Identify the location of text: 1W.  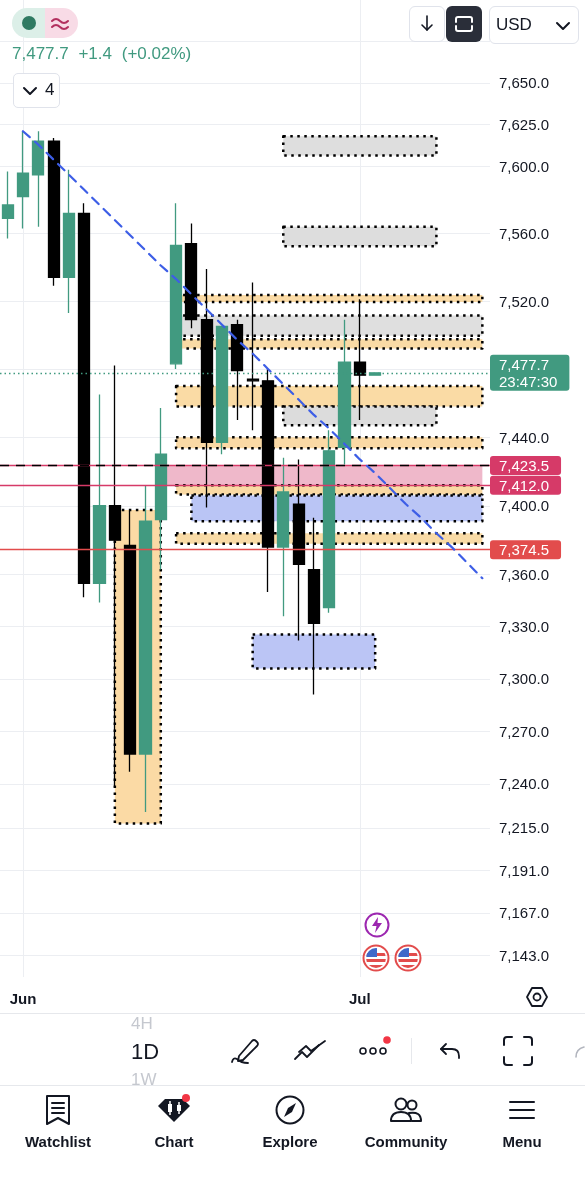
(144, 1080).